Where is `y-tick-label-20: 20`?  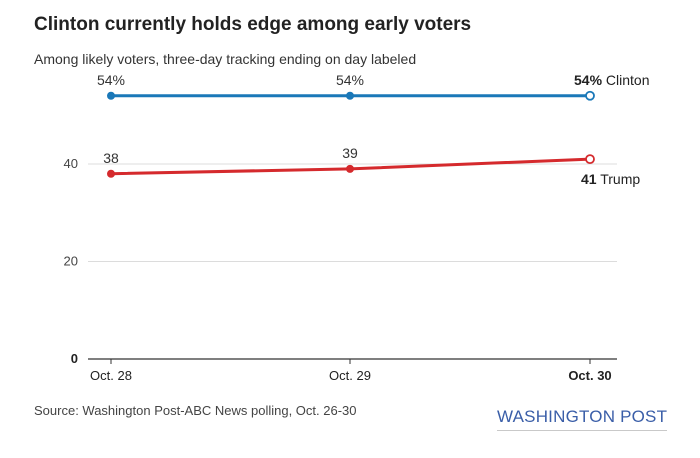 y-tick-label-20: 20 is located at coordinates (71, 261).